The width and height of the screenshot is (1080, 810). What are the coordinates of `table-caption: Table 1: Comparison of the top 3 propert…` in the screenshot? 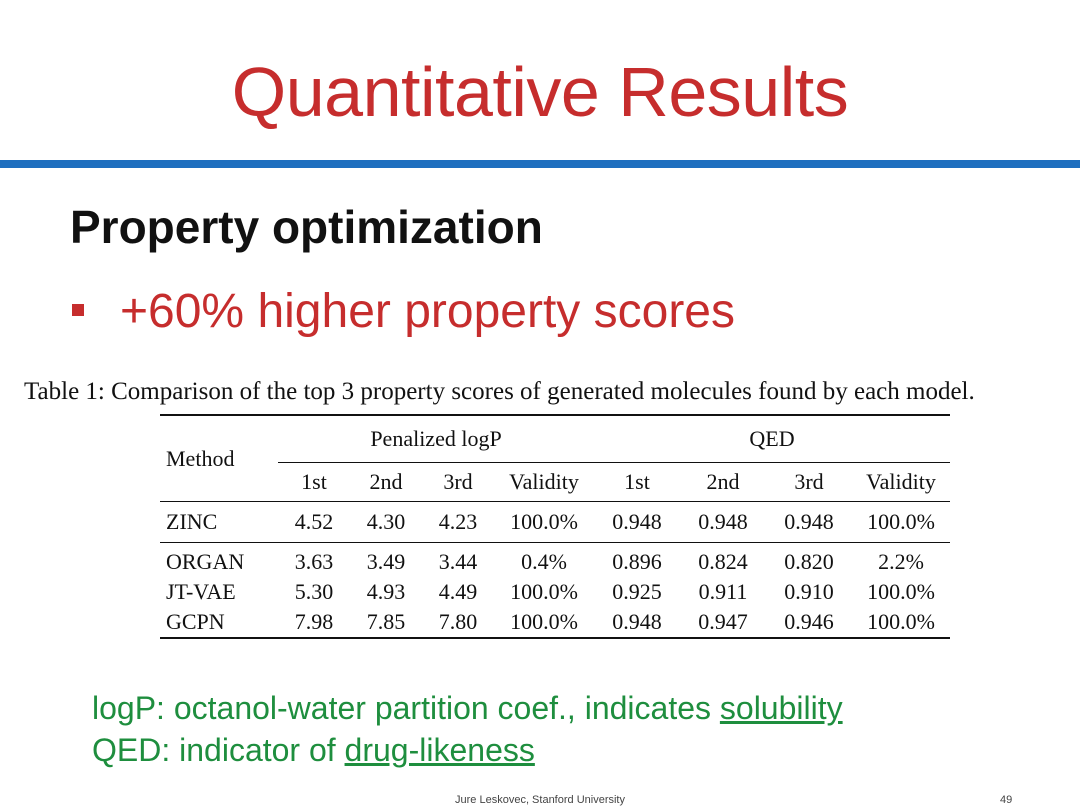 It's located at (499, 391).